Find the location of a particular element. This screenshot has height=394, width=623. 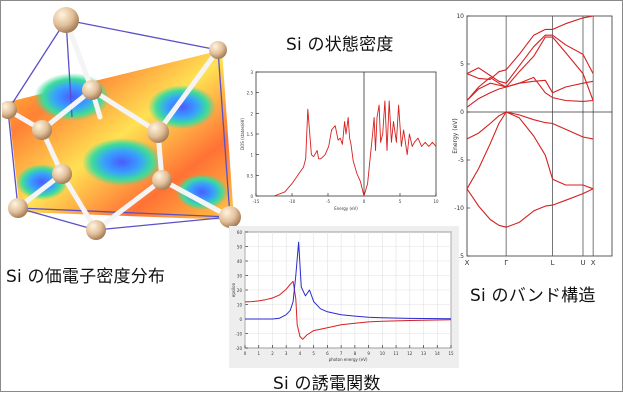

y-tick-label: 5 is located at coordinates (462, 64).